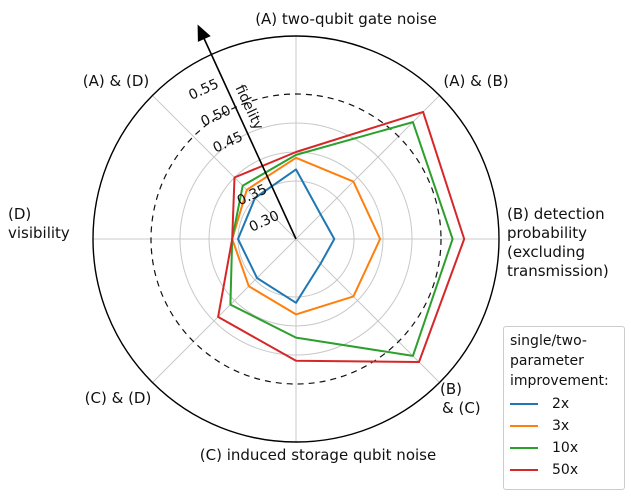 The image size is (631, 499). What do you see at coordinates (461, 408) in the screenshot?
I see `axis-label-line: & (C)` at bounding box center [461, 408].